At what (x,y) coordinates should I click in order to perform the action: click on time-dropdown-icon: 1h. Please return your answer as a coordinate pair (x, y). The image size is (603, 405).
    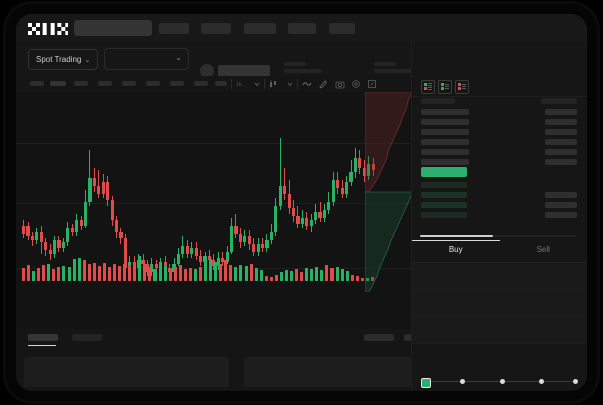
    Looking at the image, I should click on (240, 84).